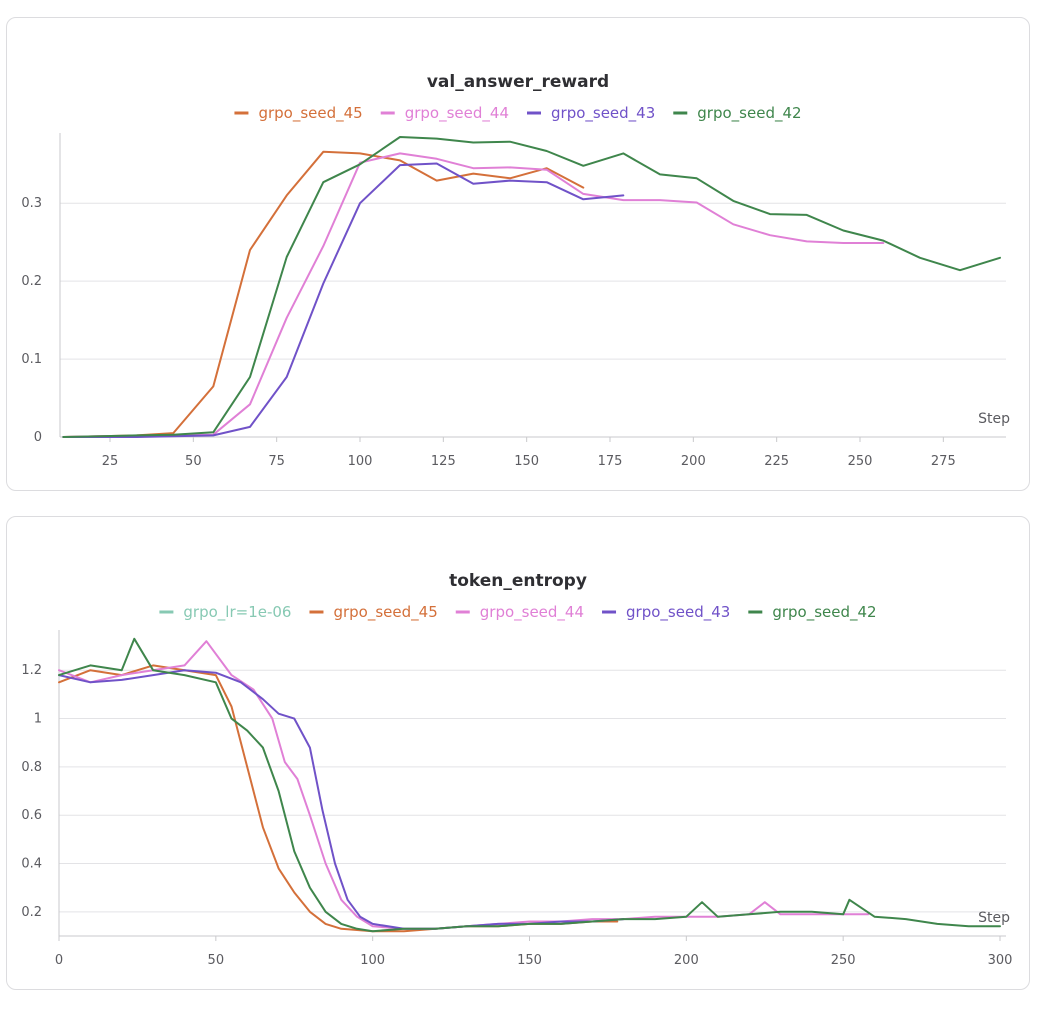  Describe the element at coordinates (776, 461) in the screenshot. I see `x-tick-label: 225` at that location.